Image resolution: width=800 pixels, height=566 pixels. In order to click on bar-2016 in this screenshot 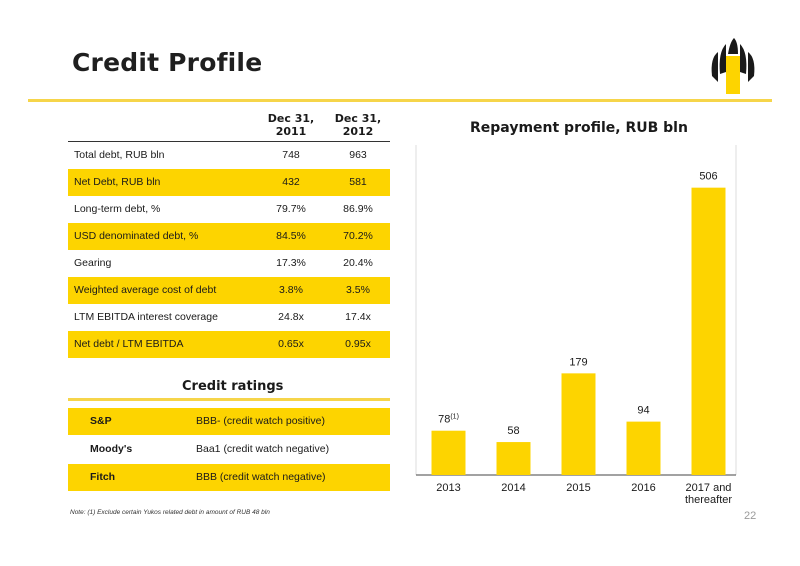, I will do `click(643, 448)`.